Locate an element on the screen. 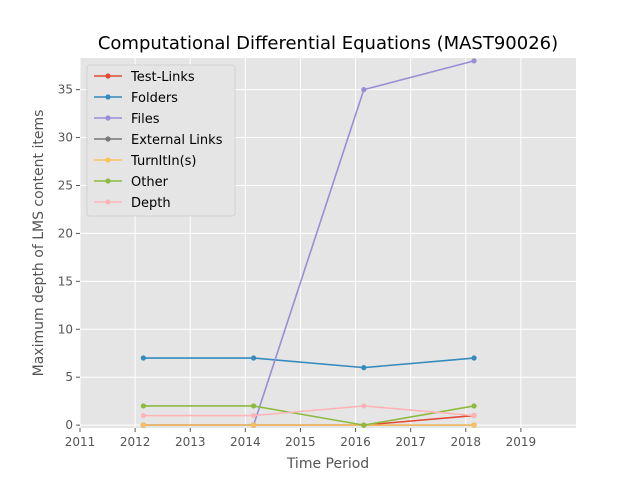  series-other is located at coordinates (308, 415).